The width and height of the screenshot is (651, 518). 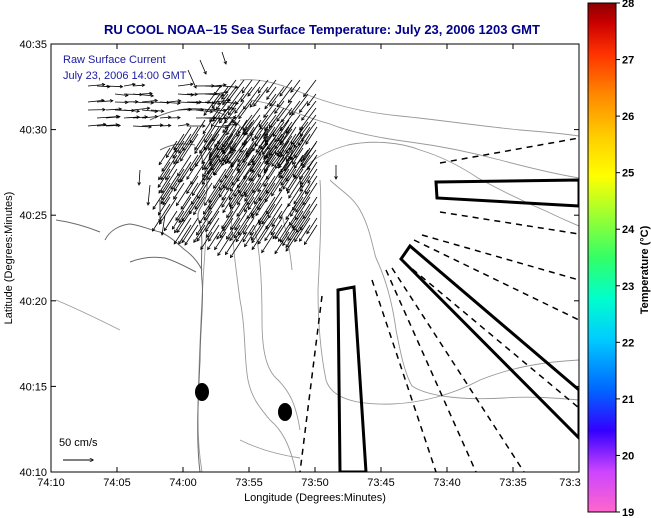 I want to click on y-tick-label: 40:10, so click(x=33, y=473).